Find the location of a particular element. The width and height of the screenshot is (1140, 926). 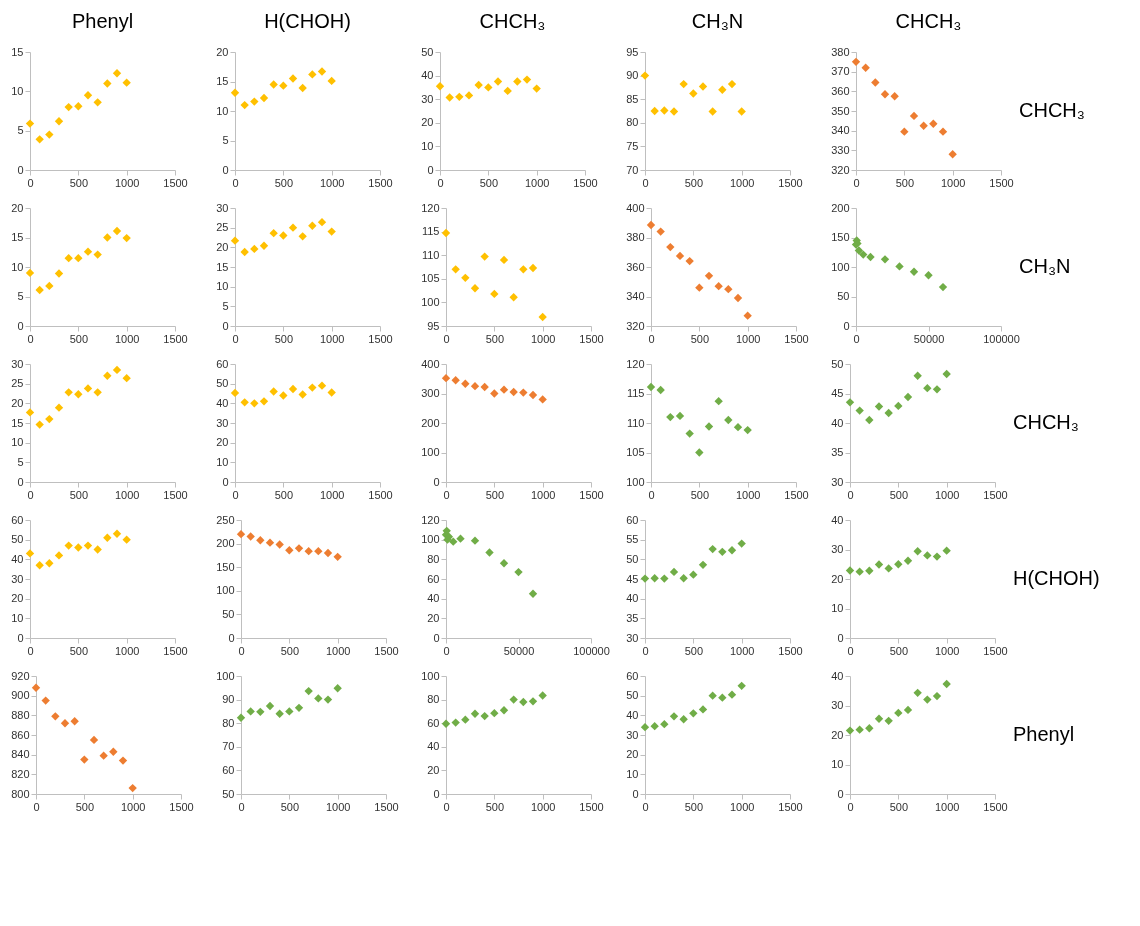

x-tick-label: 100000 is located at coordinates (591, 650).